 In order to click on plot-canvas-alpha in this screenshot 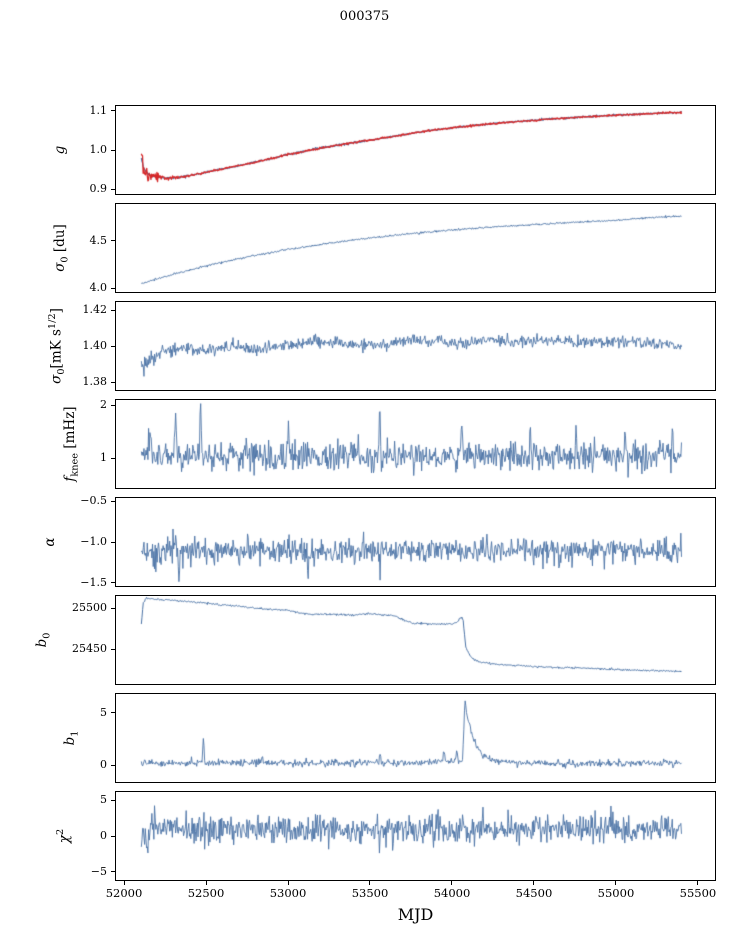, I will do `click(415, 542)`.